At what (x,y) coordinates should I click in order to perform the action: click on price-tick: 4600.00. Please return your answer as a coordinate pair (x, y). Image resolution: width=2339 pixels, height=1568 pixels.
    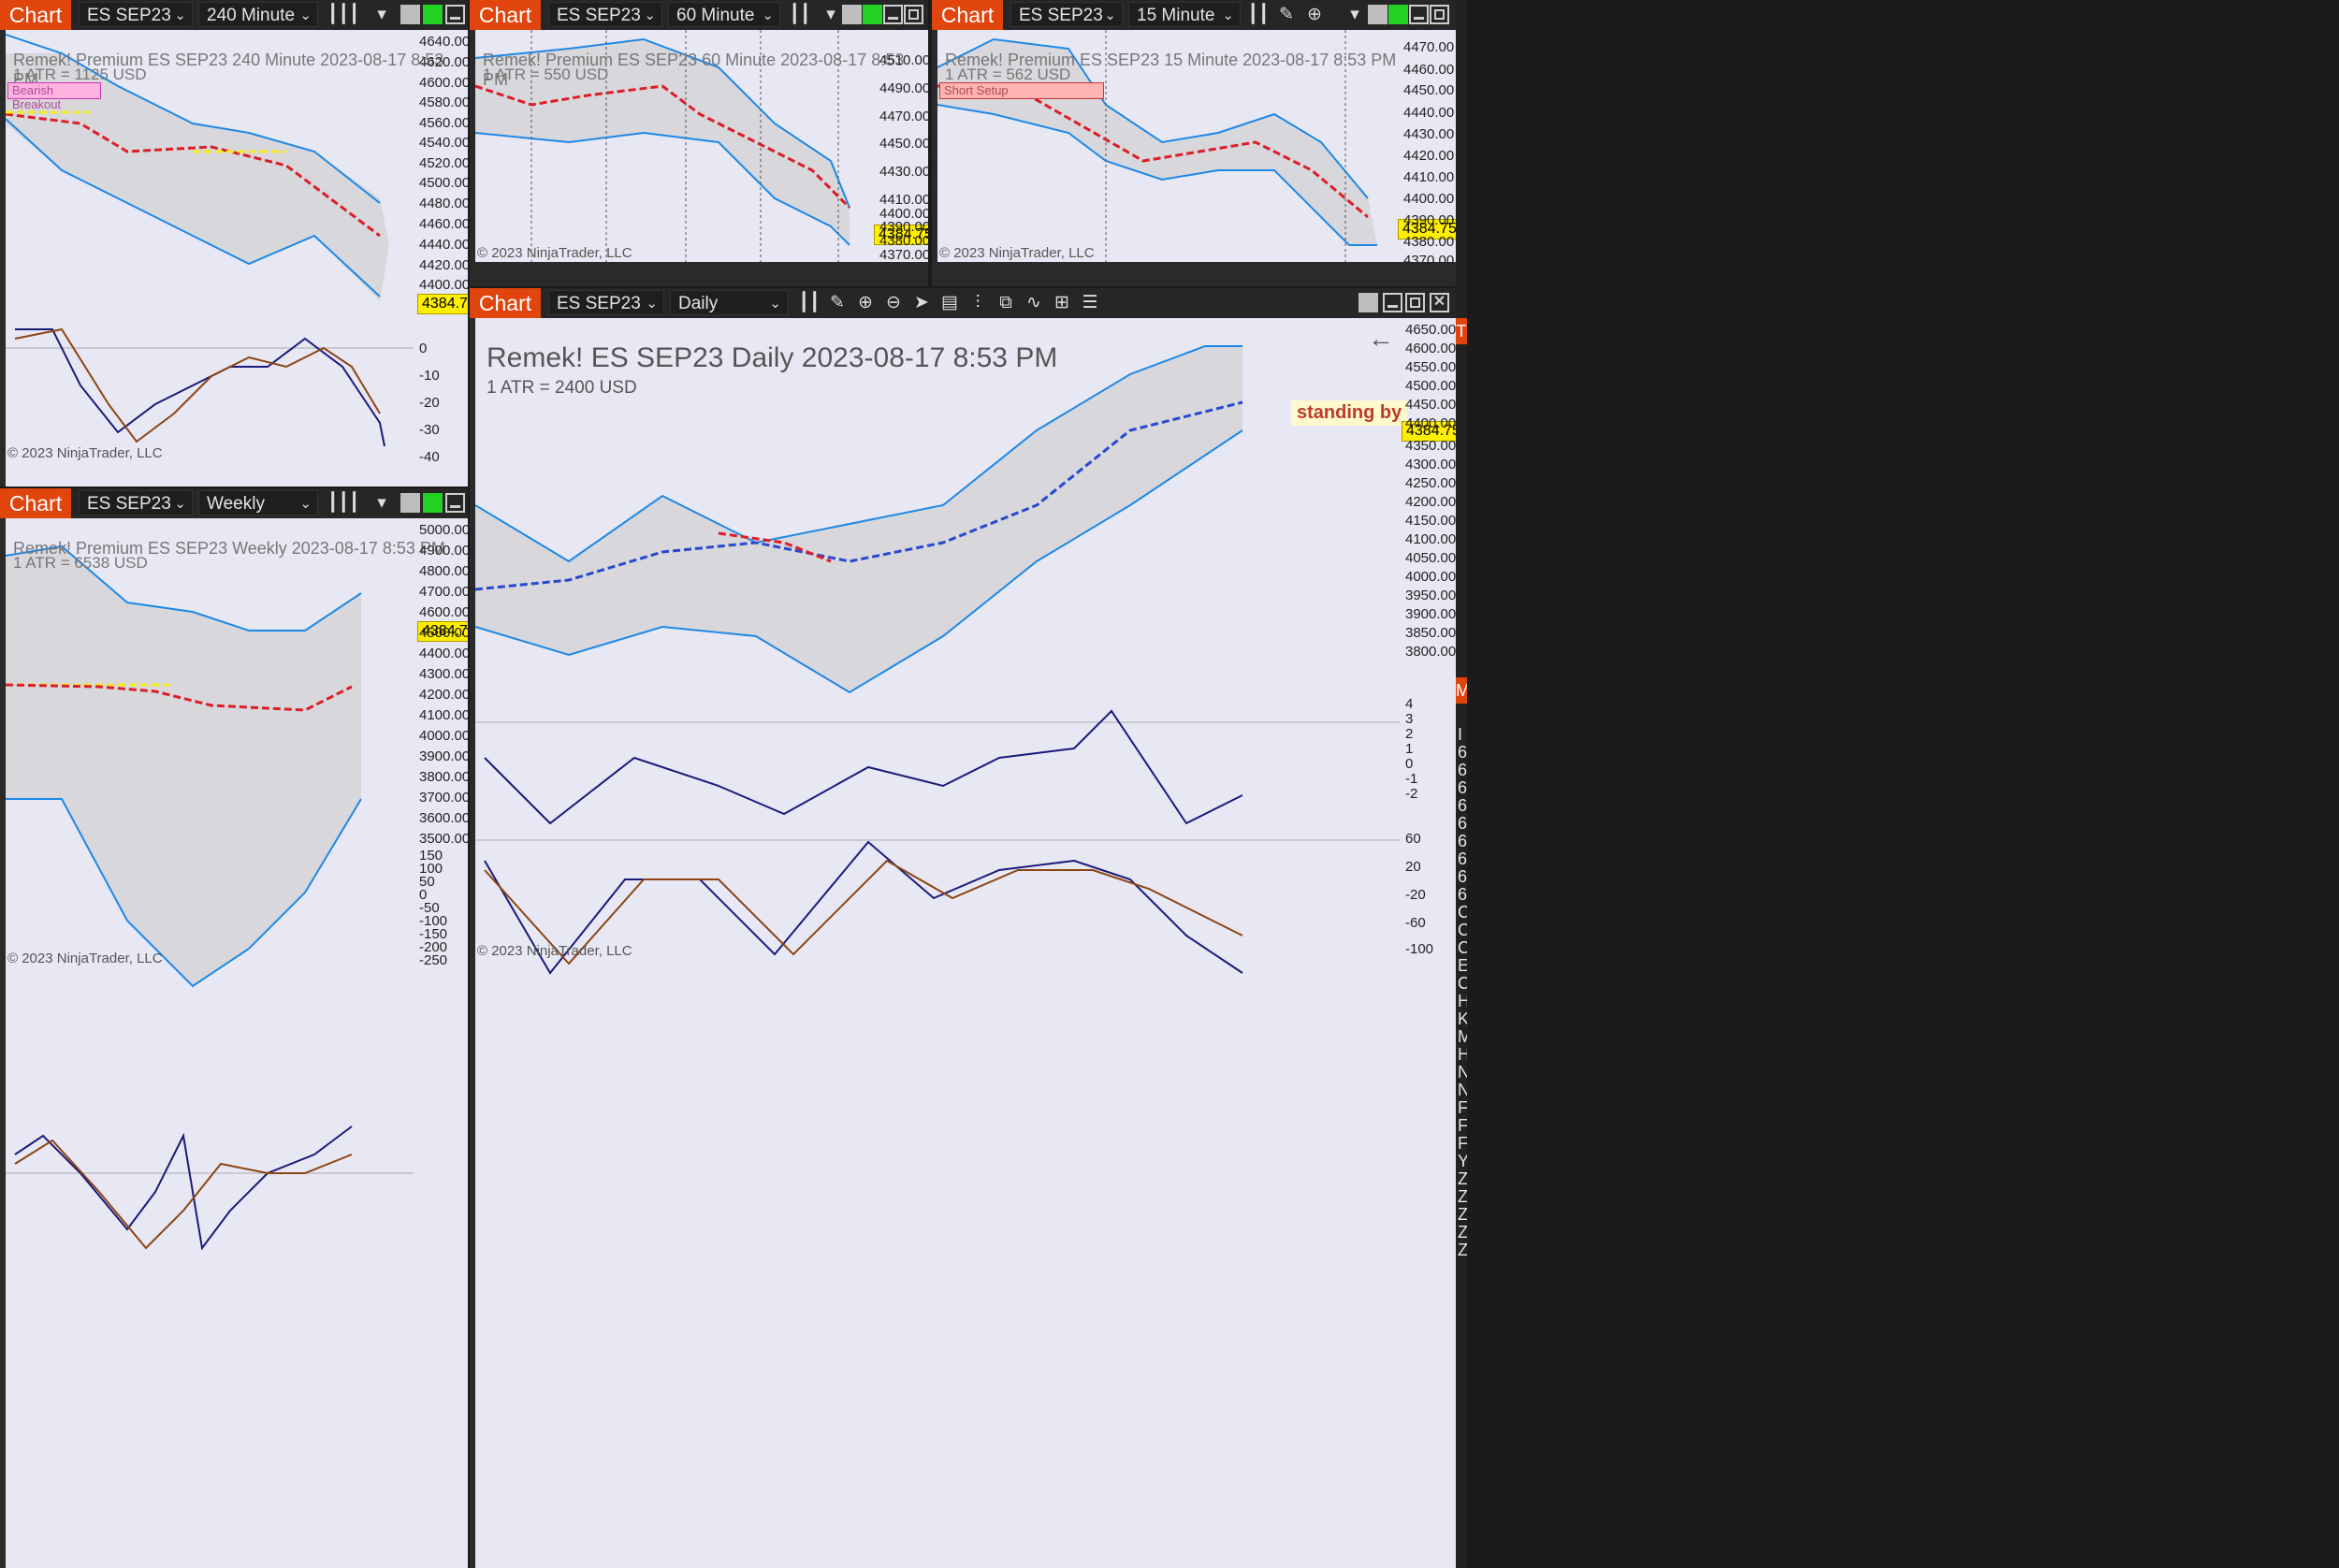
    Looking at the image, I should click on (1430, 349).